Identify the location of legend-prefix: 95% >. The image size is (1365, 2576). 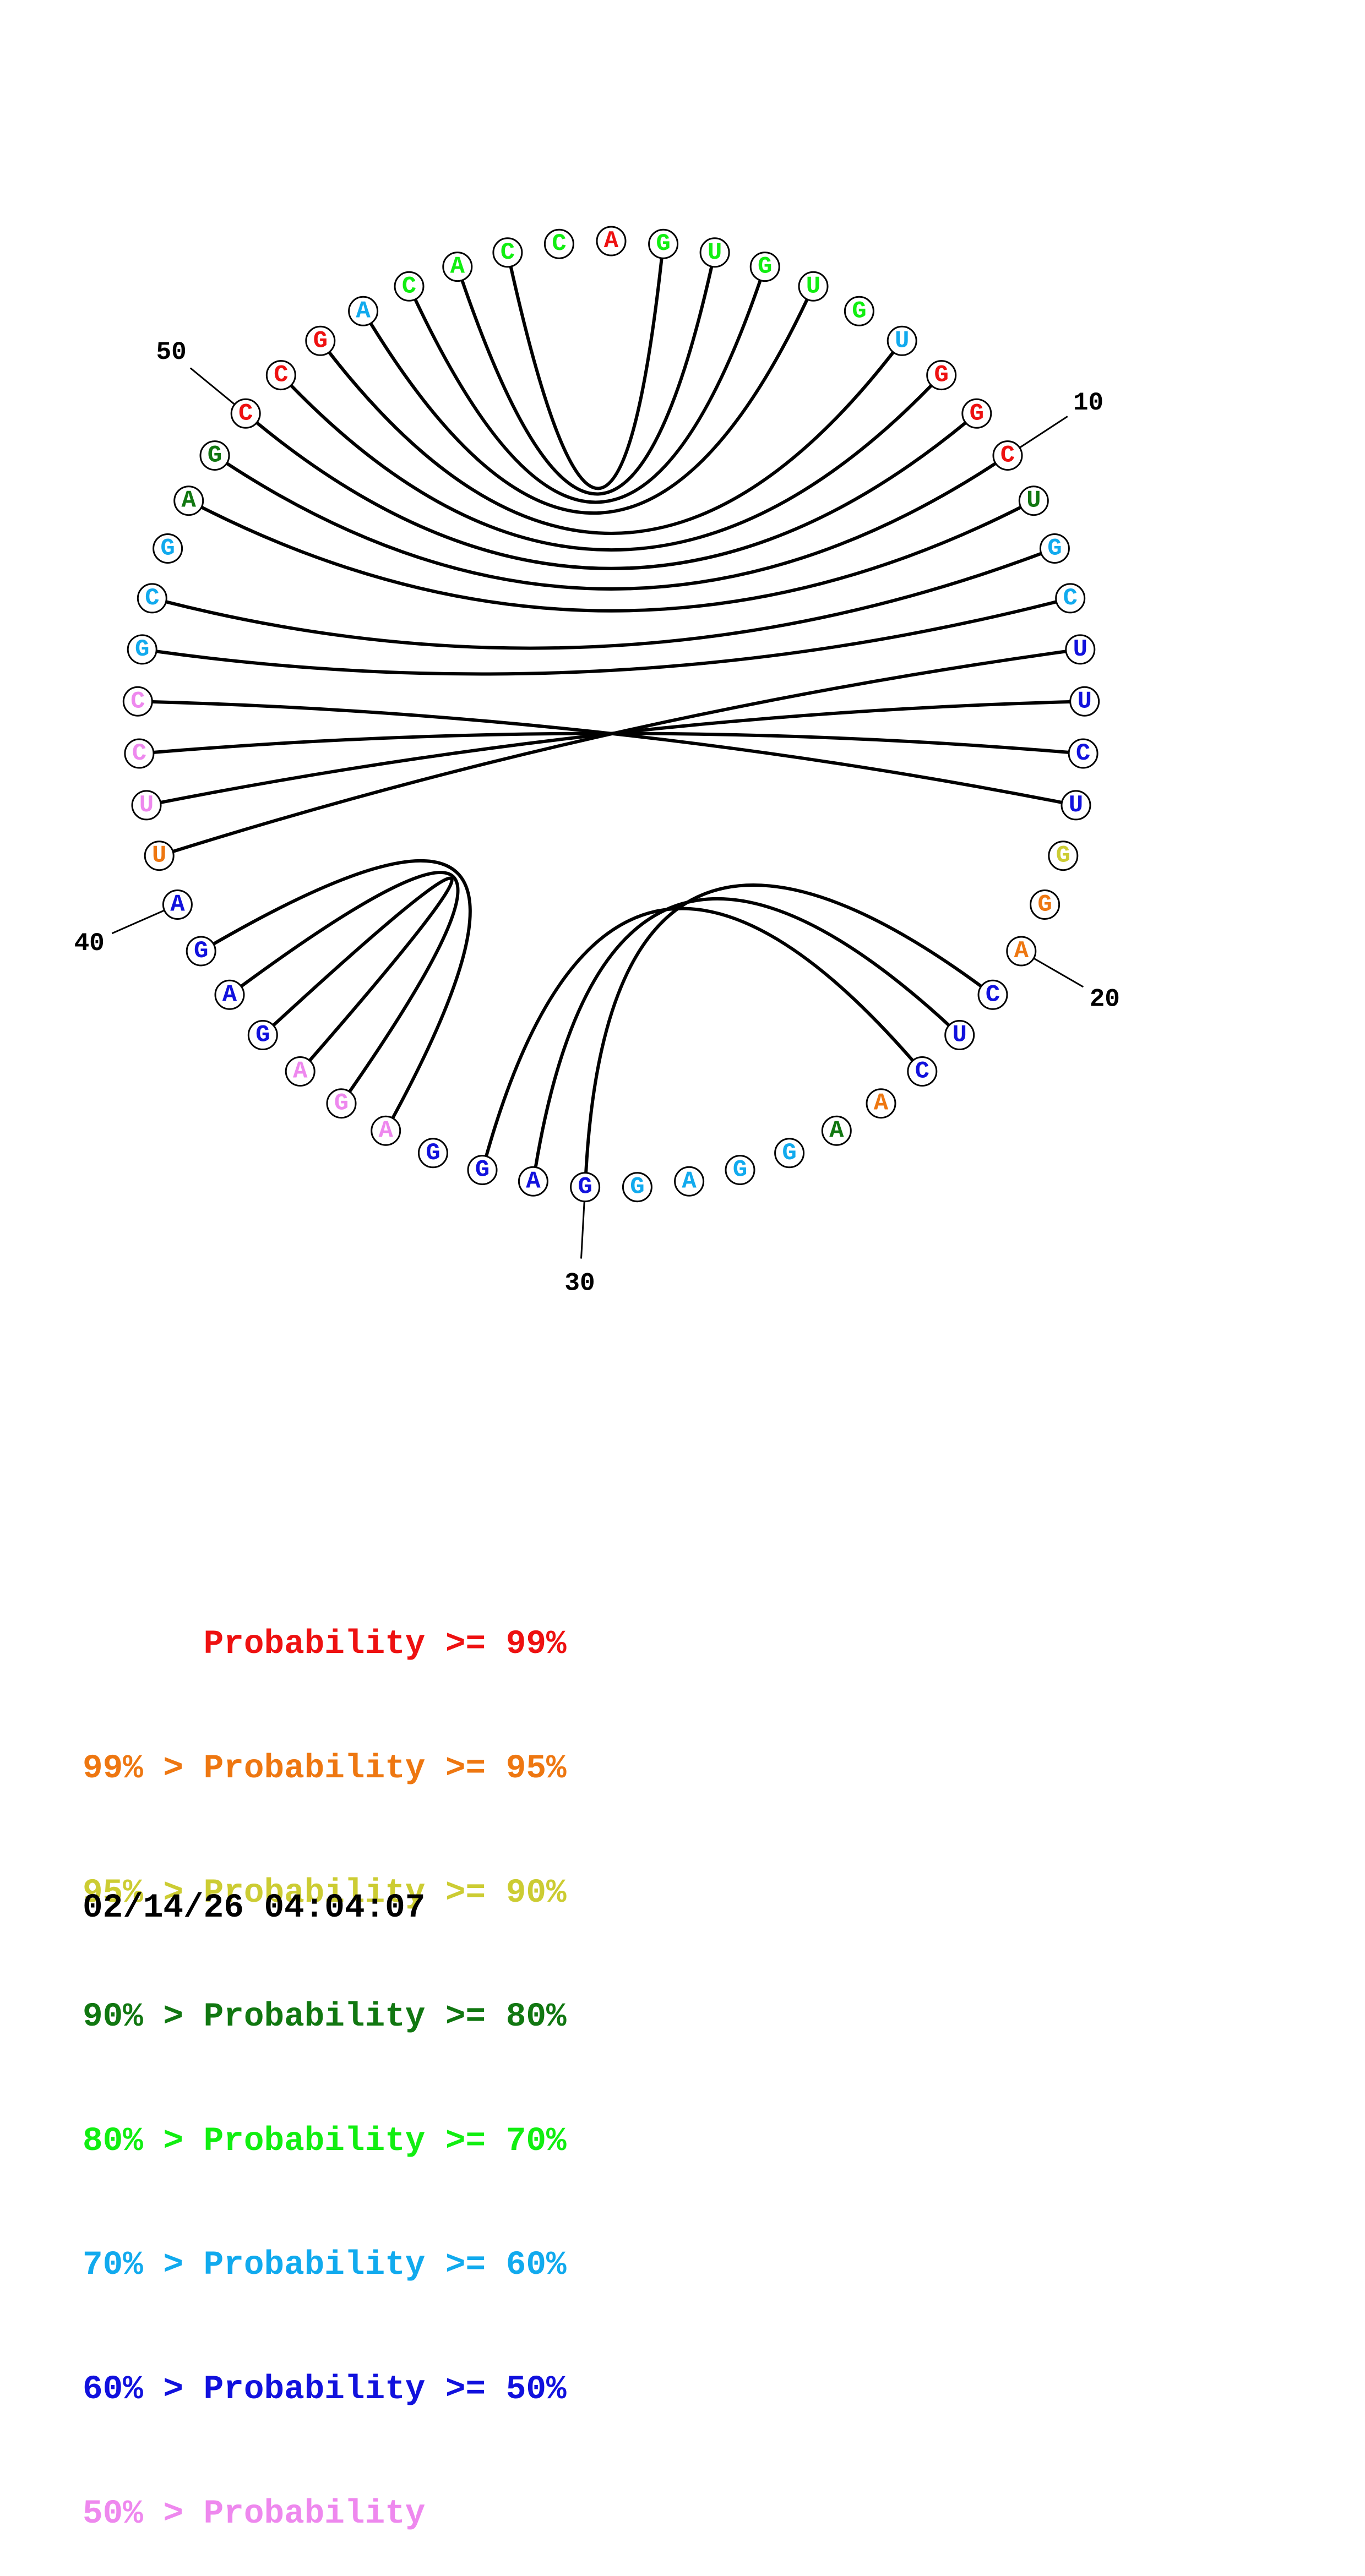
(133, 1893).